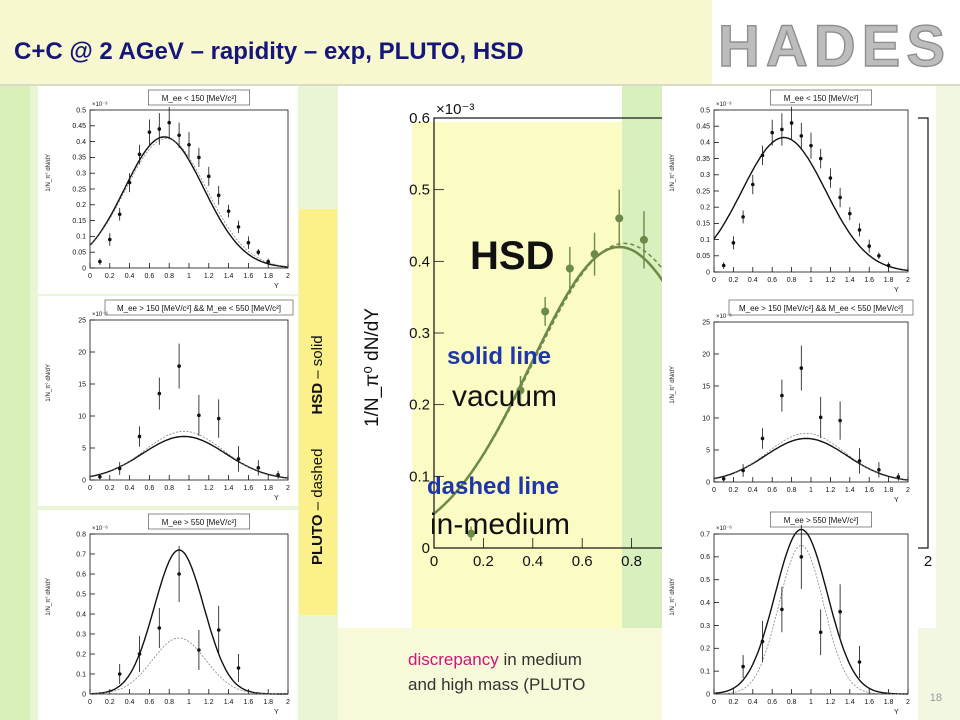  I want to click on left-top-ytick-label: 0.4, so click(81, 142).